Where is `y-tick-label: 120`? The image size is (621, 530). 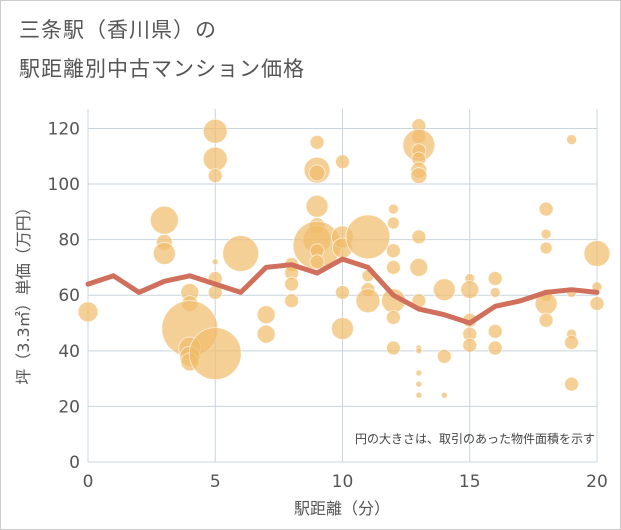
y-tick-label: 120 is located at coordinates (64, 129).